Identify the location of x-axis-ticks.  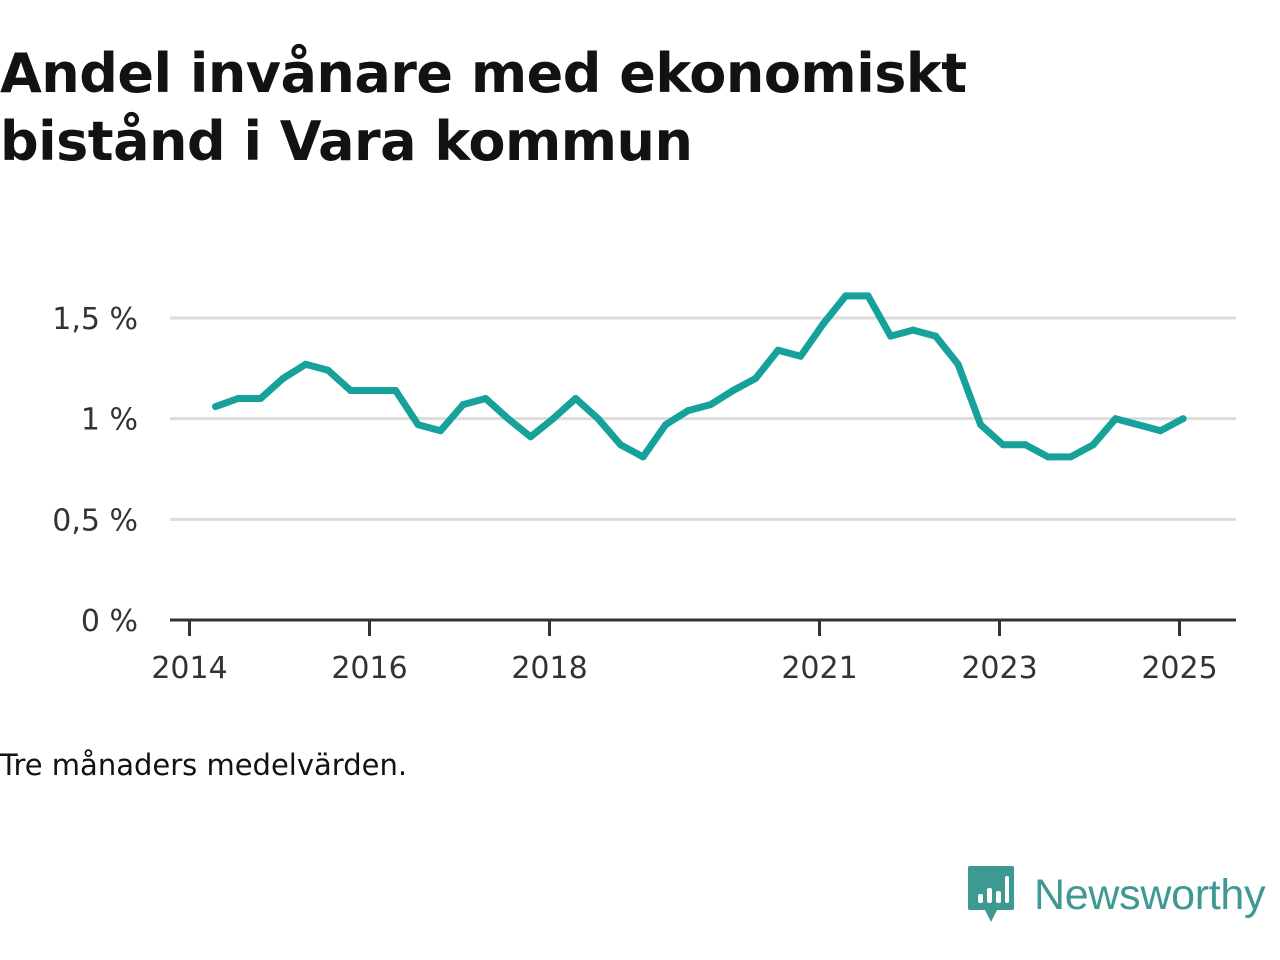
(684, 628).